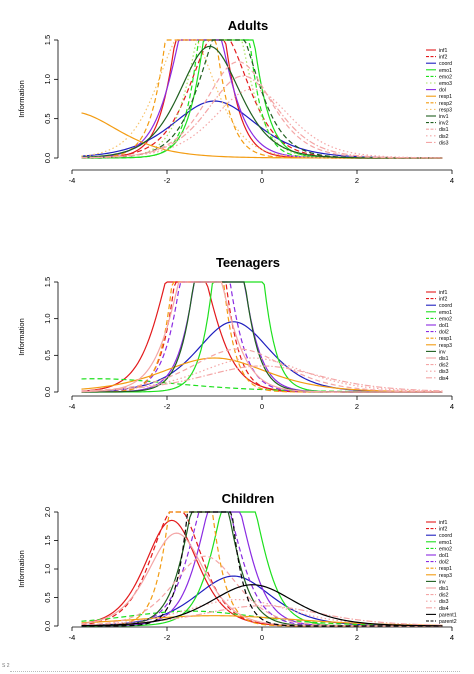 The image size is (474, 674). Describe the element at coordinates (248, 262) in the screenshot. I see `chart-title: Teenagers` at that location.